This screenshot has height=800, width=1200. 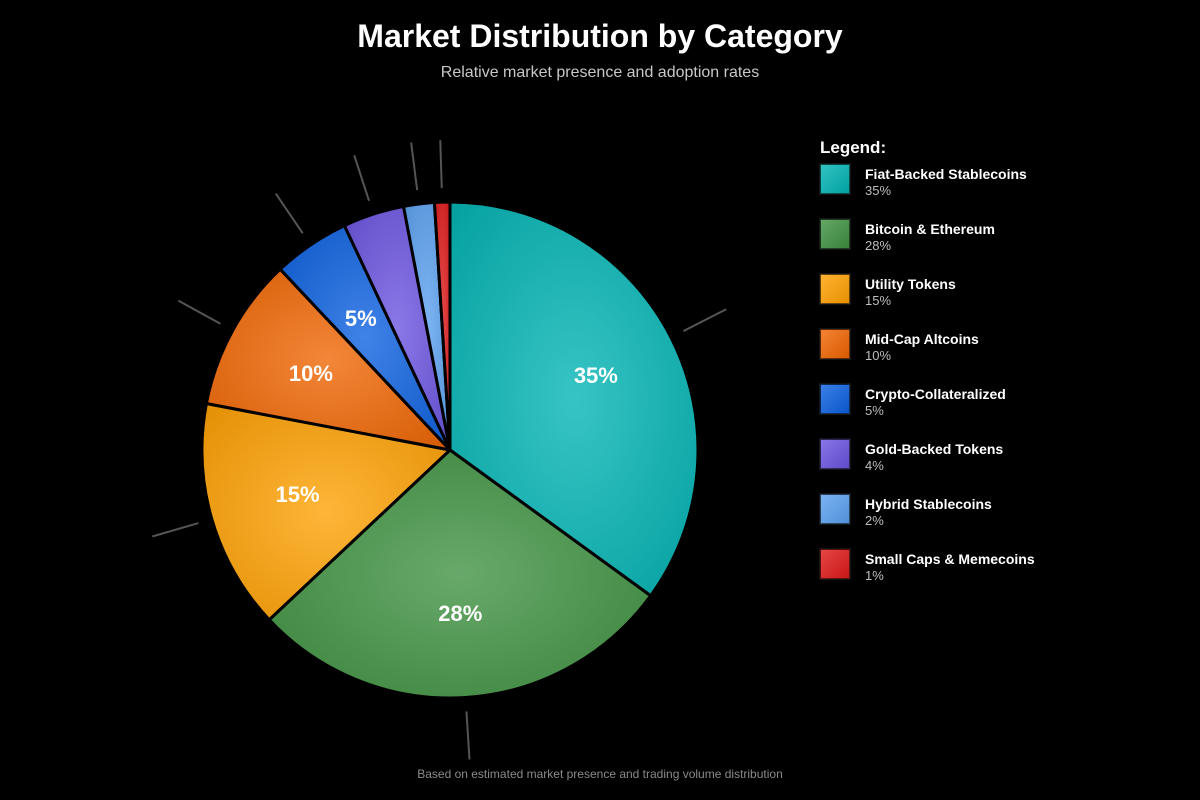 What do you see at coordinates (969, 301) in the screenshot?
I see `legend-item-utility-tokens: Utility Tokens 15%` at bounding box center [969, 301].